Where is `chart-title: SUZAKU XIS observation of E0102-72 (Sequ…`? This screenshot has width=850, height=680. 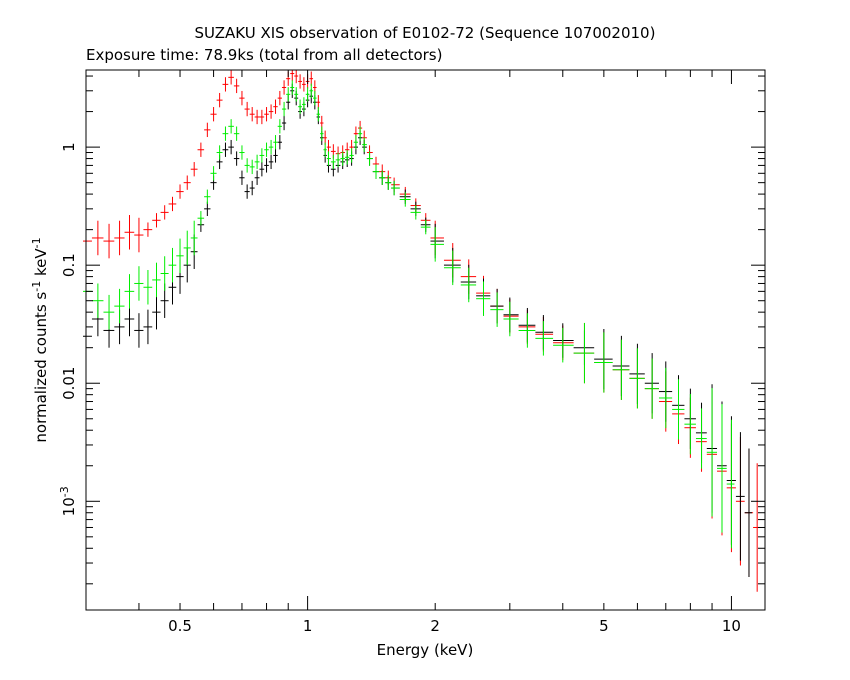
chart-title: SUZAKU XIS observation of E0102-72 (Sequ… is located at coordinates (425, 33).